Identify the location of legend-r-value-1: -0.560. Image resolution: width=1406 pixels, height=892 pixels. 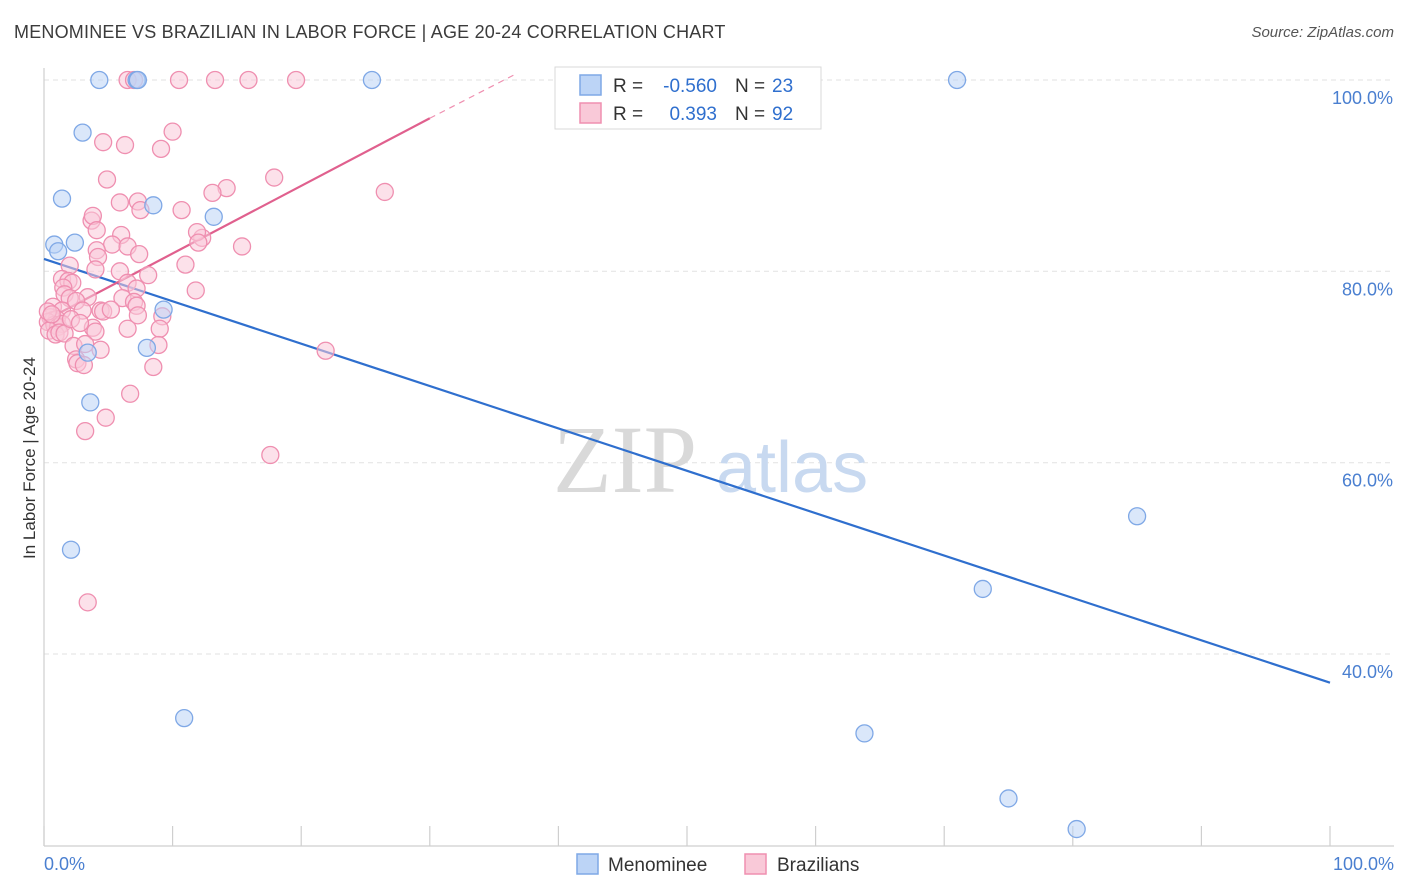
(690, 86).